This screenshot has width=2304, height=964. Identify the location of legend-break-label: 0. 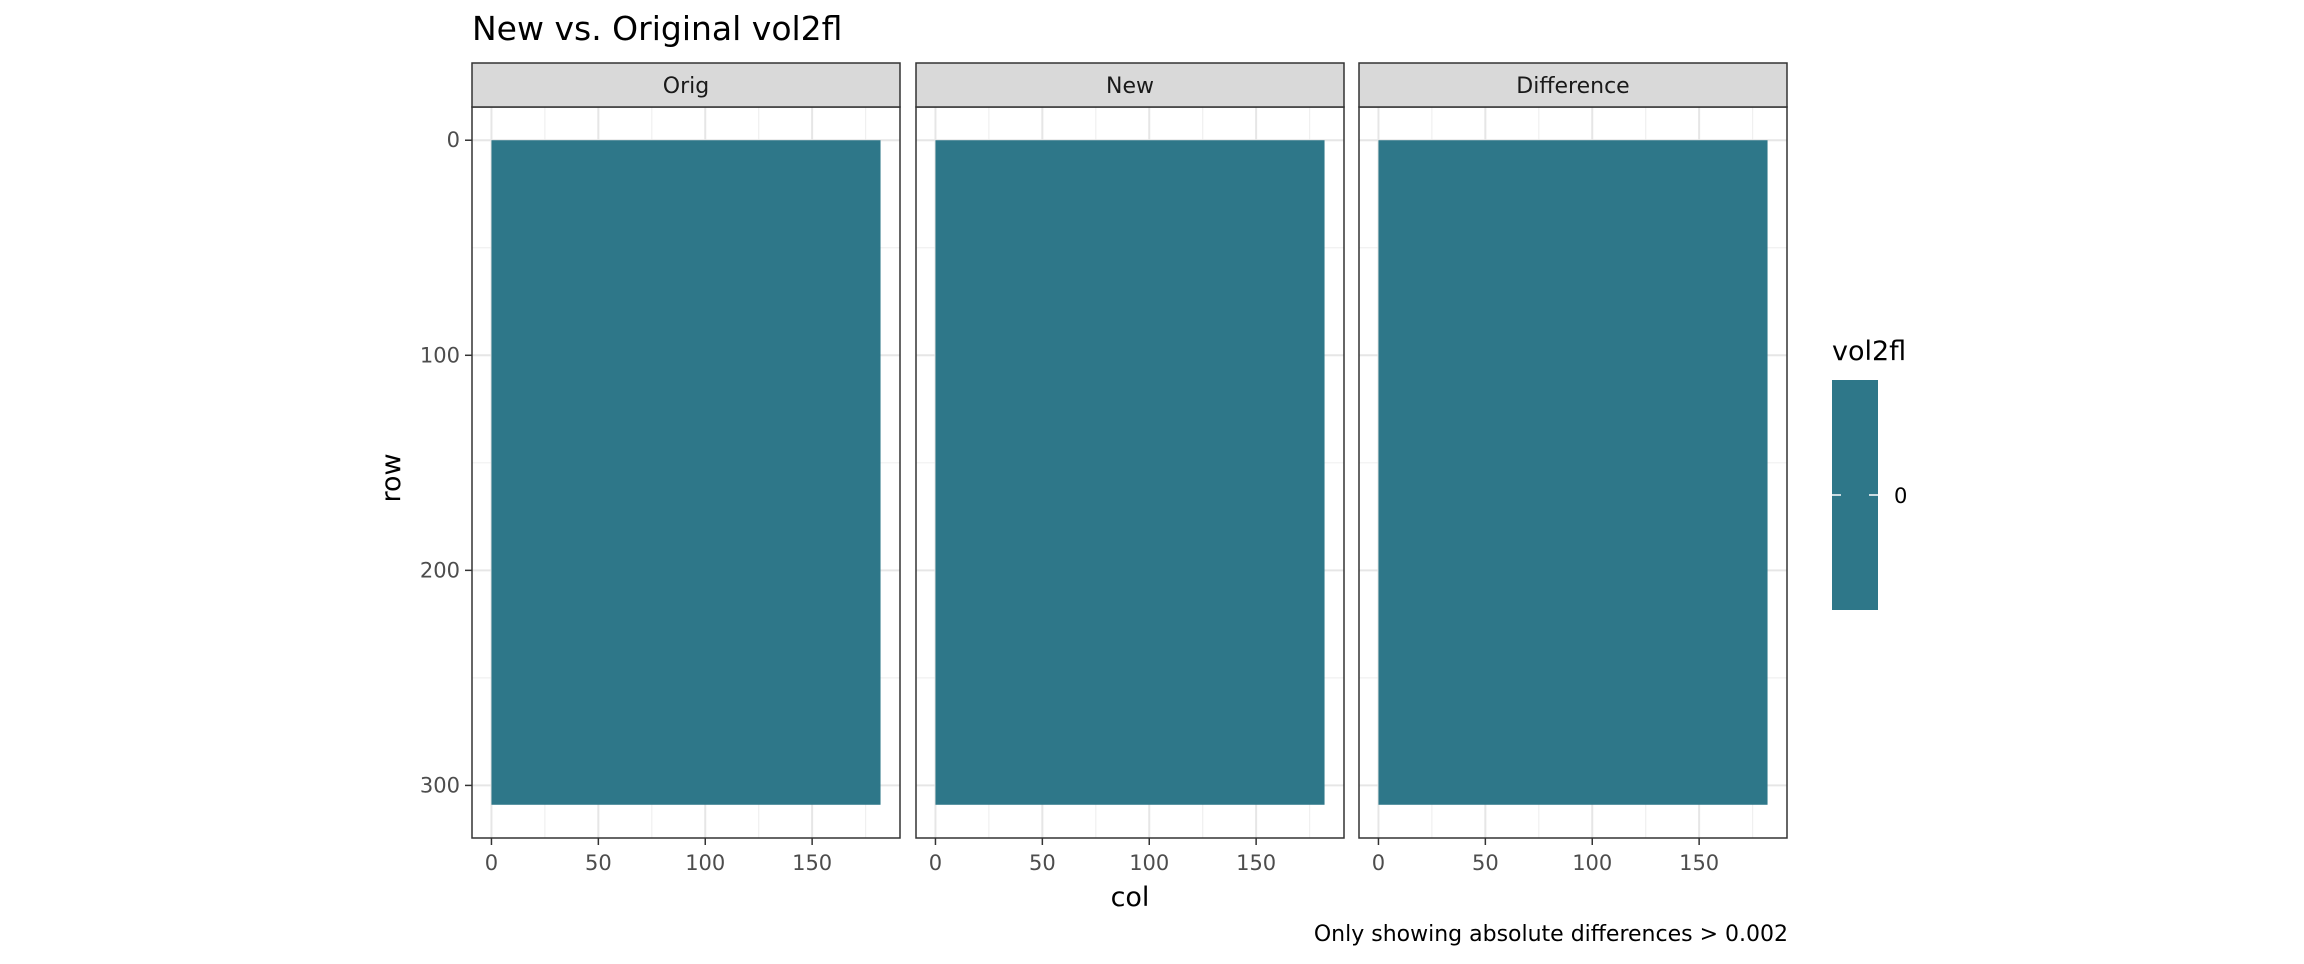
(1900, 496).